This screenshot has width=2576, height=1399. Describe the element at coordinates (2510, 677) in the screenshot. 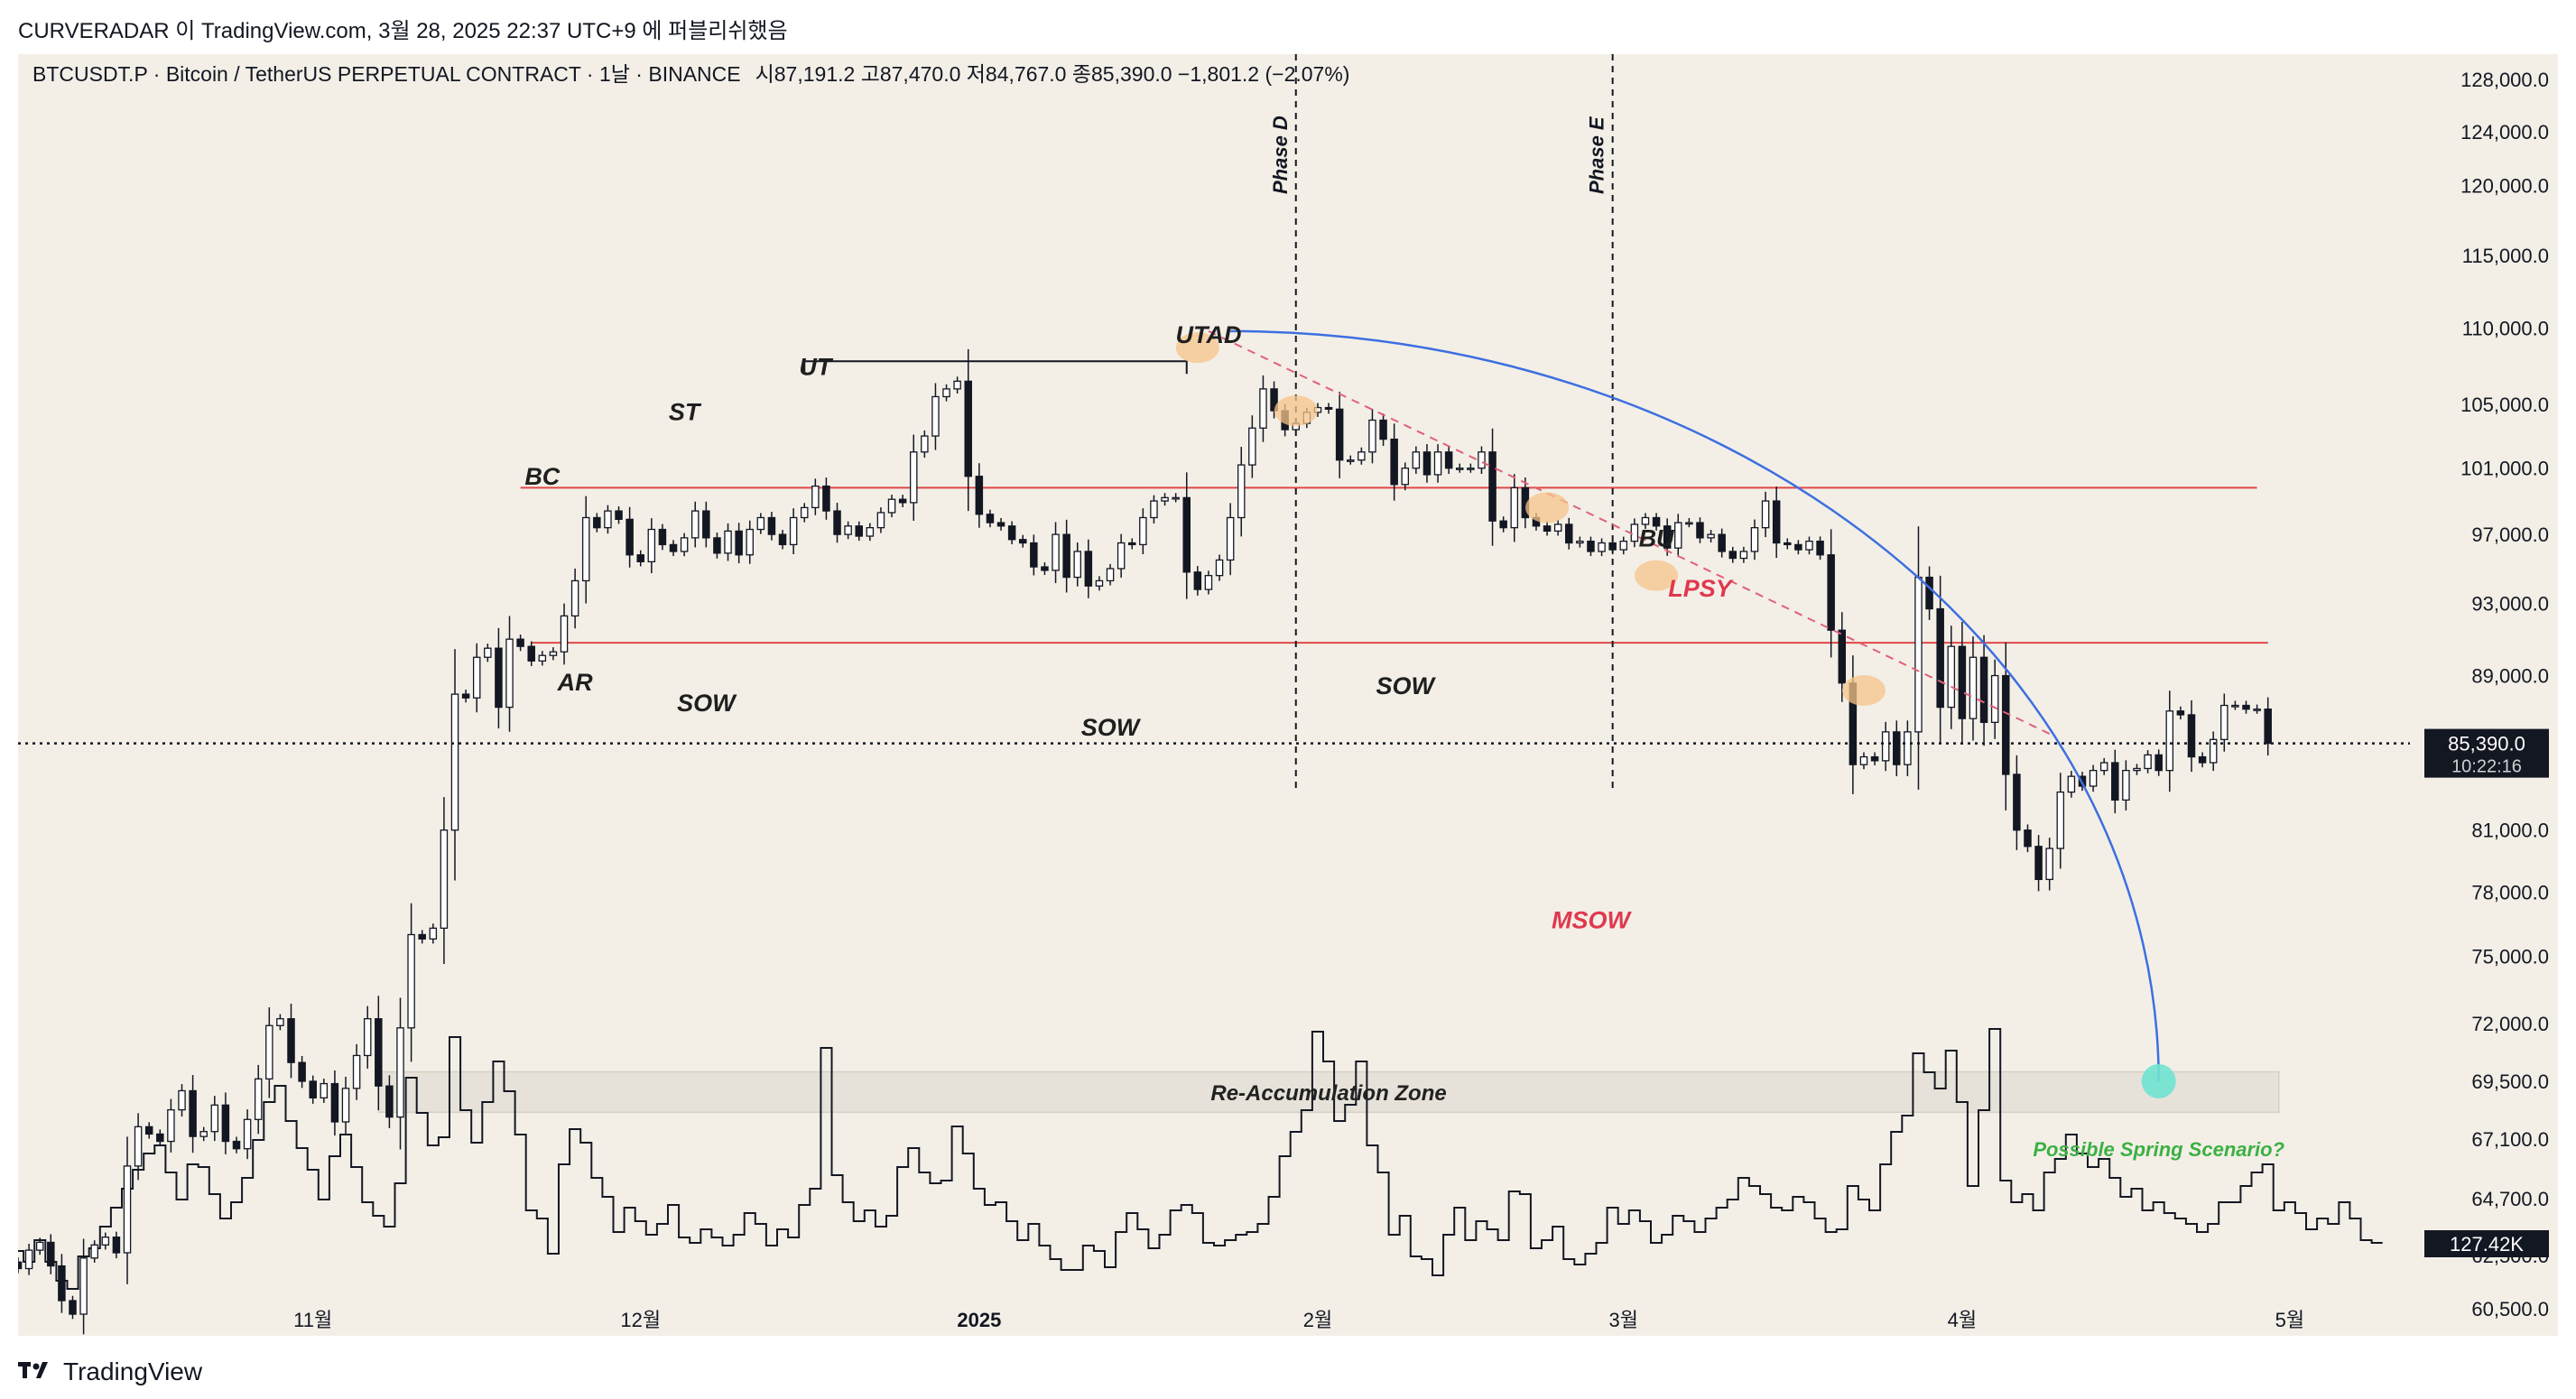

I see `price-tick-label: 89,000.0` at that location.